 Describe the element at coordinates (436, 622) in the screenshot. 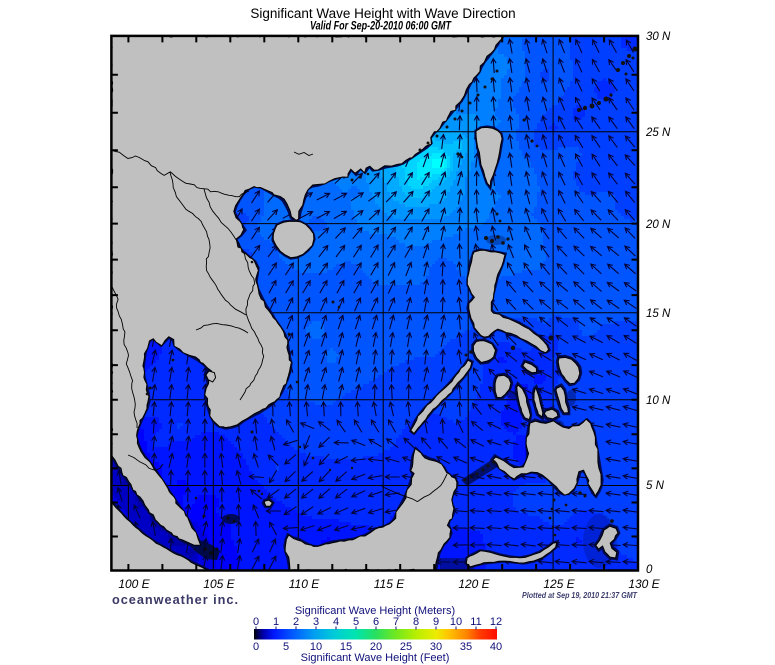

I see `svg-text: 9` at that location.